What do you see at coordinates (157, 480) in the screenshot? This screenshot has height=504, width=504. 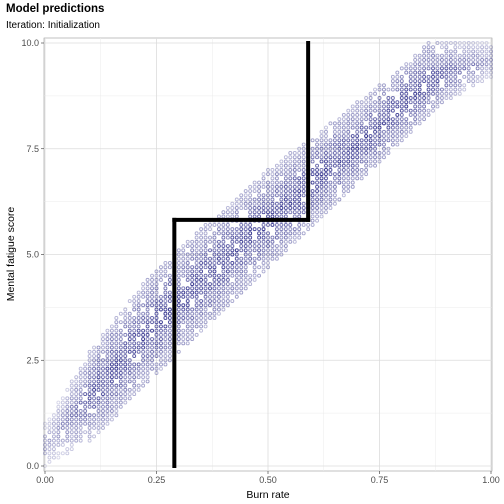 I see `x-tick-label: 0.25` at bounding box center [157, 480].